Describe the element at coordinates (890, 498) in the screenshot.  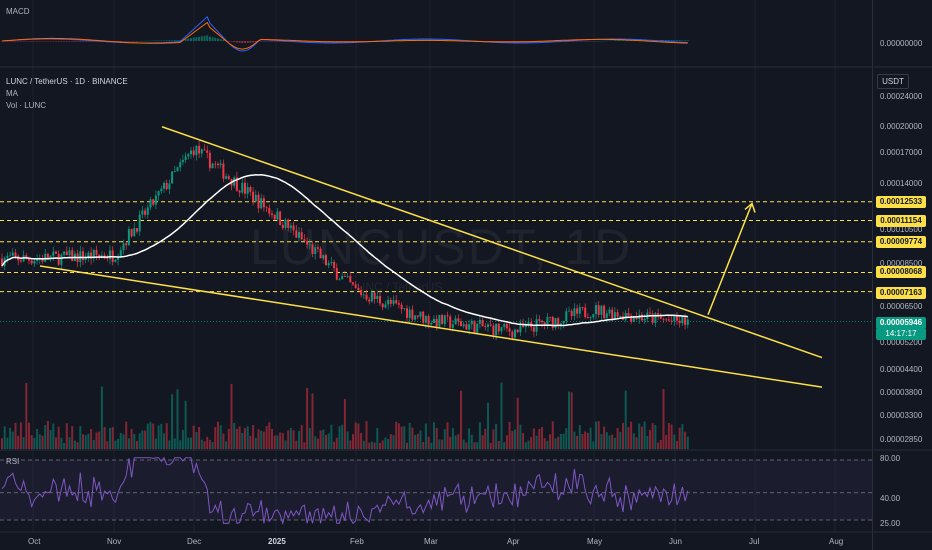
I see `rsi-tick-40: 40.00` at that location.